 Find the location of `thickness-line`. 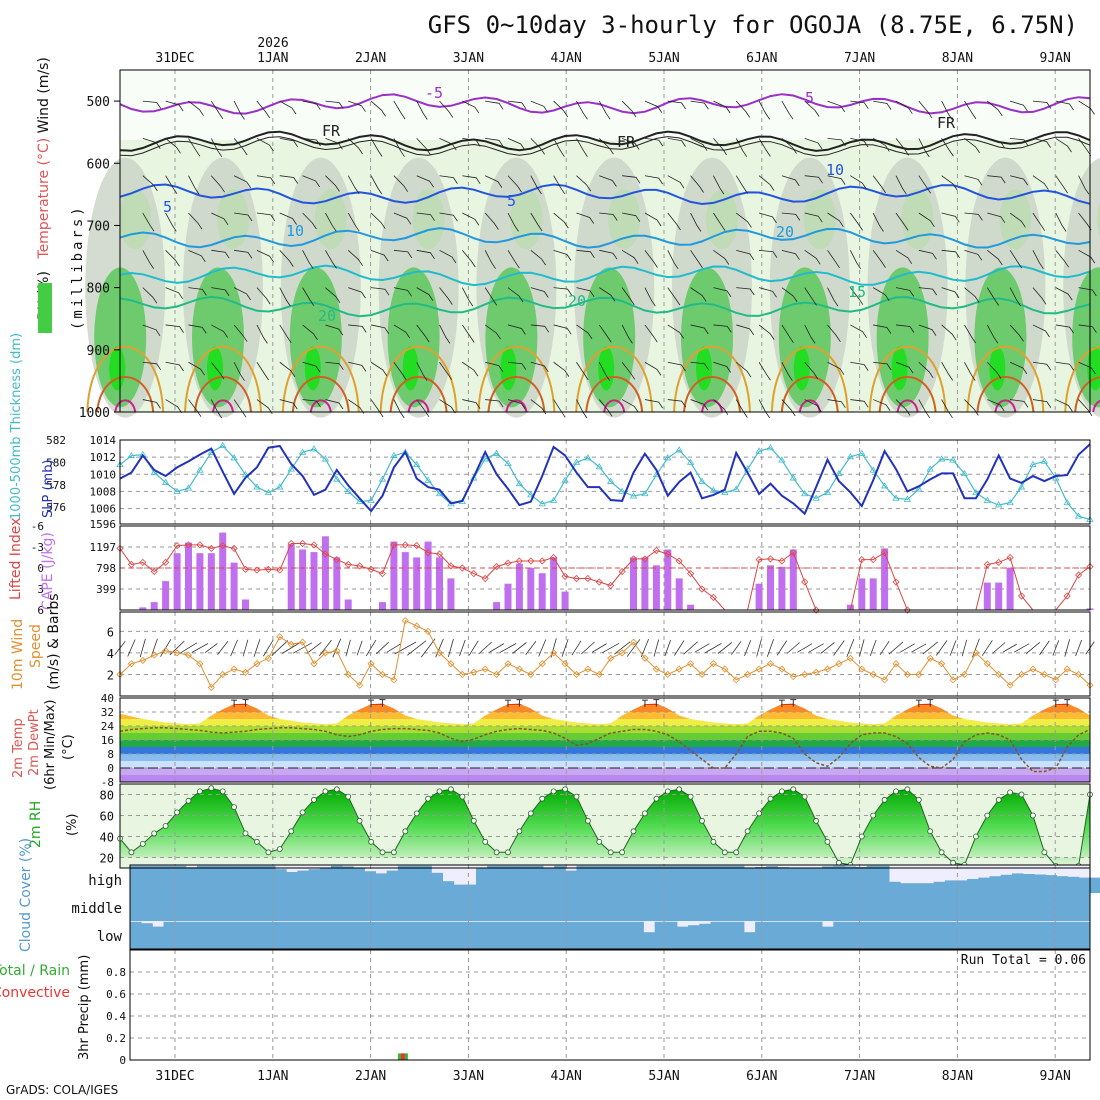

thickness-line is located at coordinates (605, 482).